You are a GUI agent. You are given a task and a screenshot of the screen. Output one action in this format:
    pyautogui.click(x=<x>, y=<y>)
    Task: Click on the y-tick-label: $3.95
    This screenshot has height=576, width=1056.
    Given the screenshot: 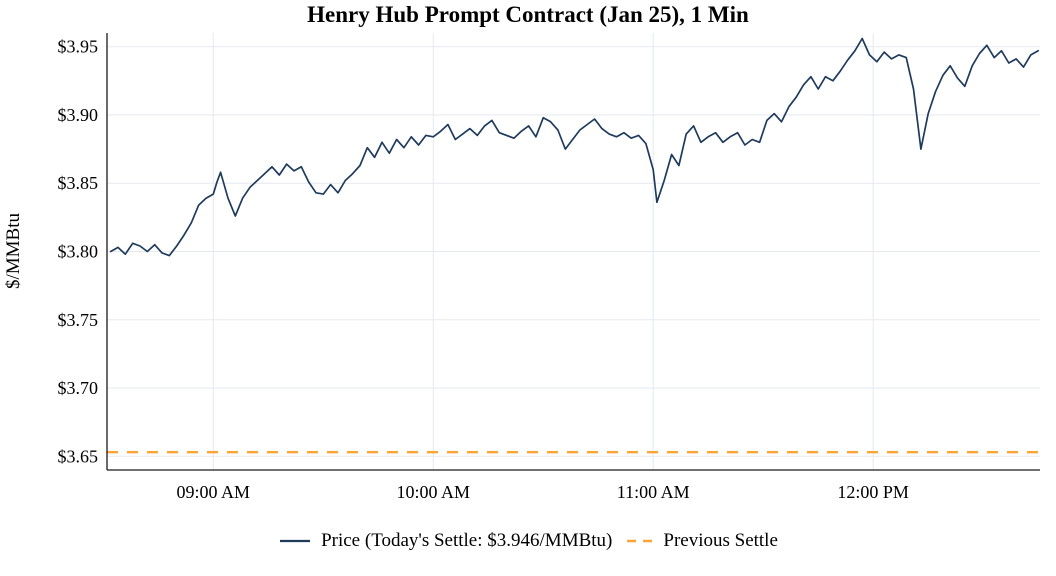 What is the action you would take?
    pyautogui.click(x=78, y=47)
    